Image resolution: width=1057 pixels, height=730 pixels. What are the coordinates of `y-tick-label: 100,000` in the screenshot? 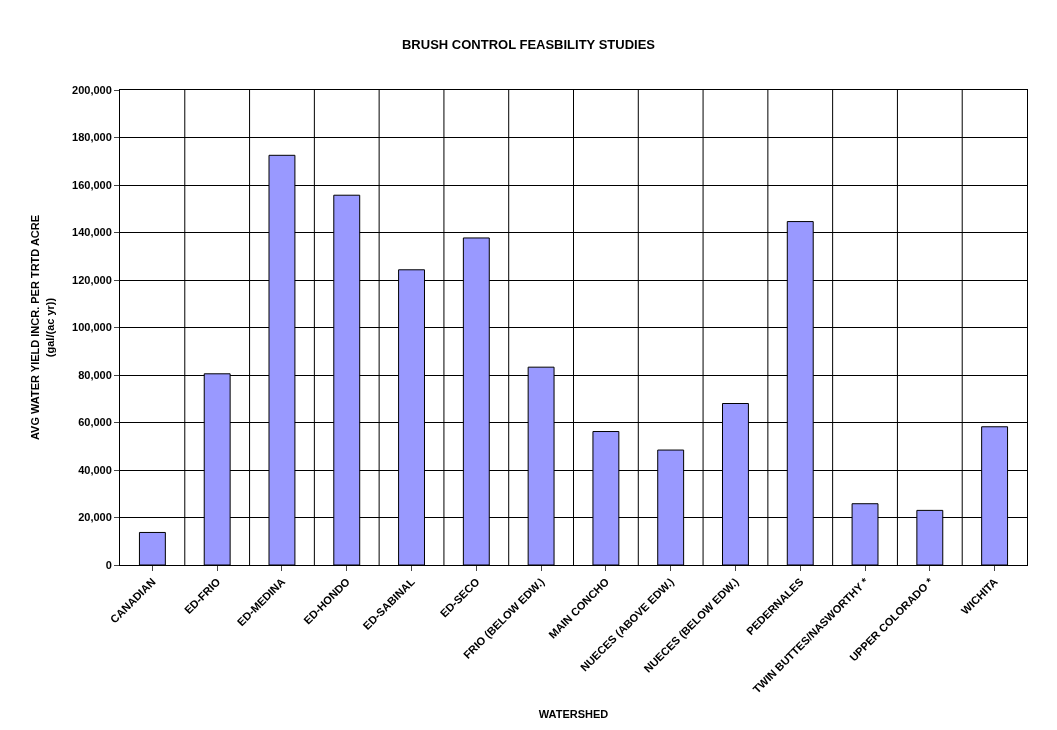 It's located at (92, 327).